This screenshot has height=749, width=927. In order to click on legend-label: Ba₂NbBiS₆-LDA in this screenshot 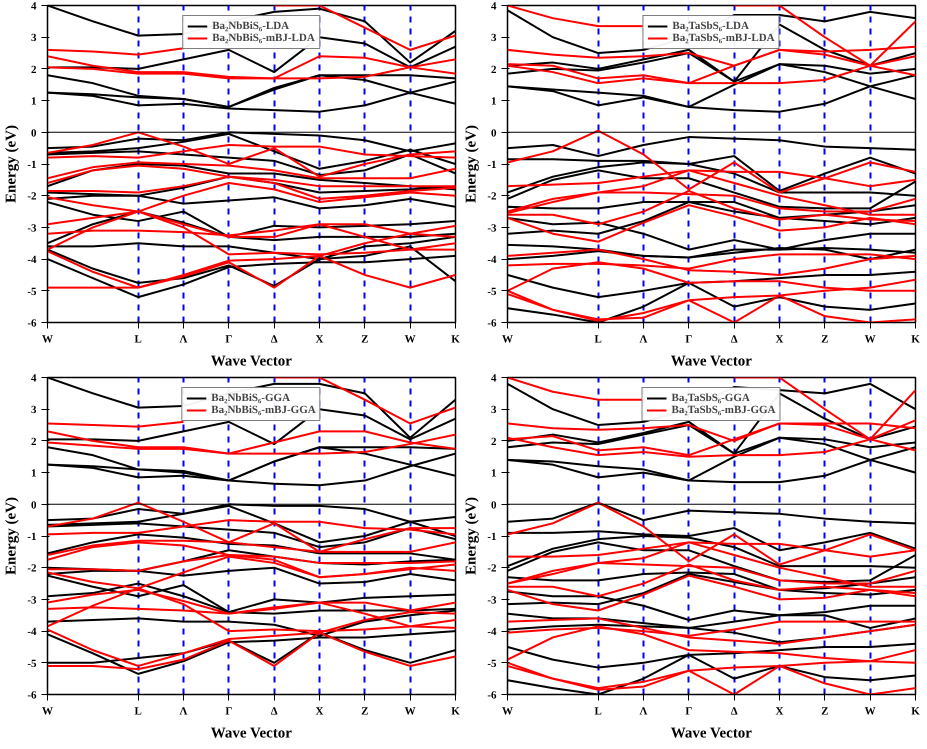, I will do `click(251, 26)`.